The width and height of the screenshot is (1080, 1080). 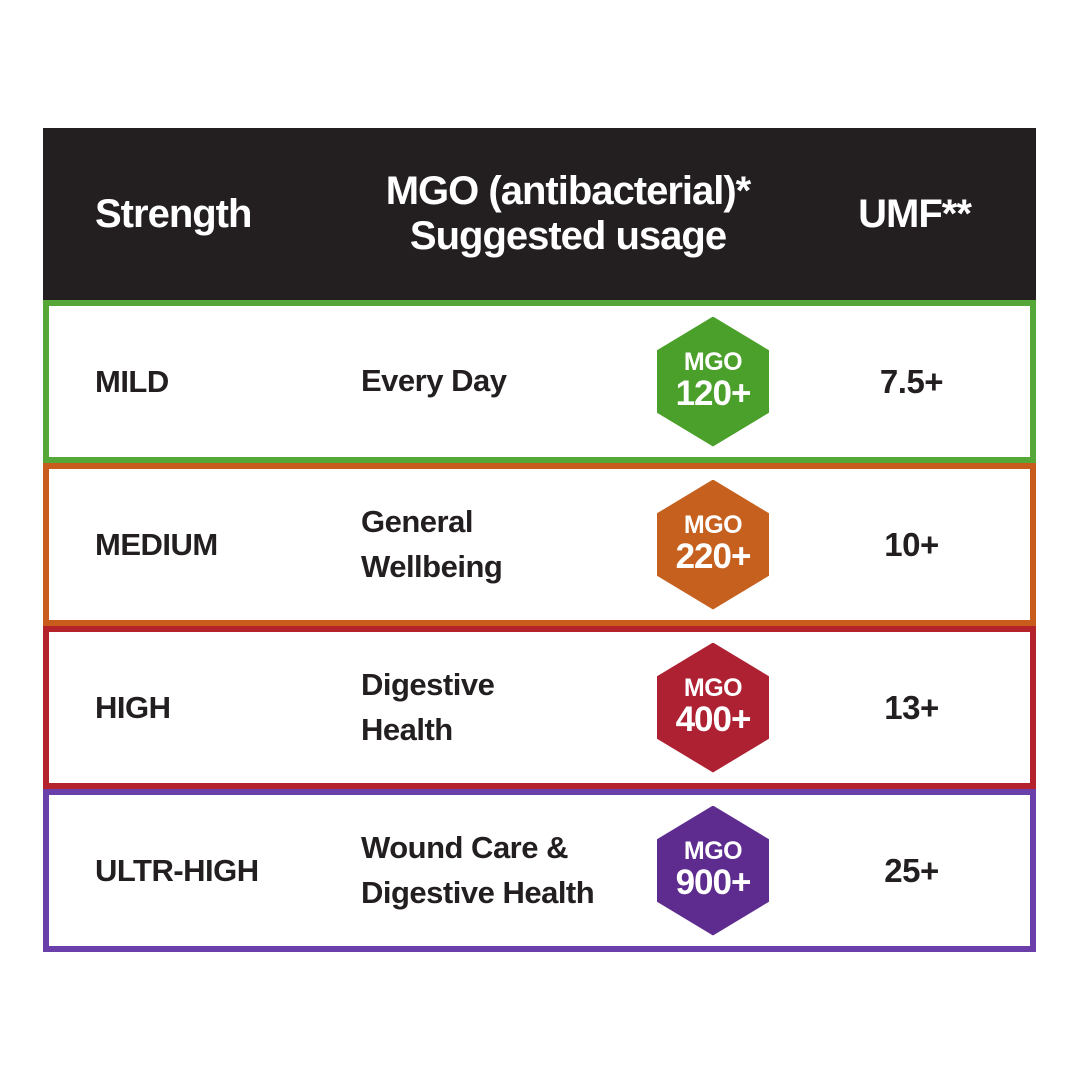 I want to click on usage-line: Digestive, so click(x=428, y=685).